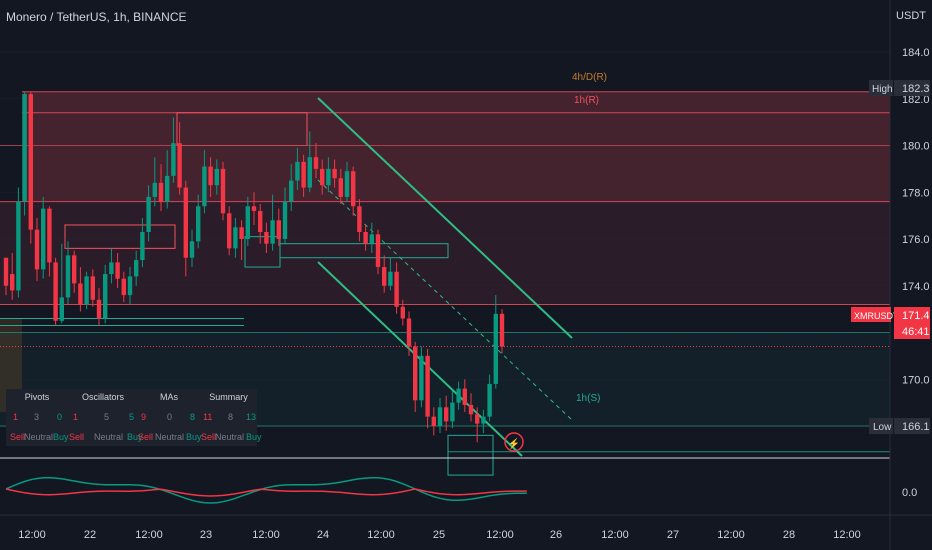  I want to click on lightning-icon: ⚡, so click(514, 443).